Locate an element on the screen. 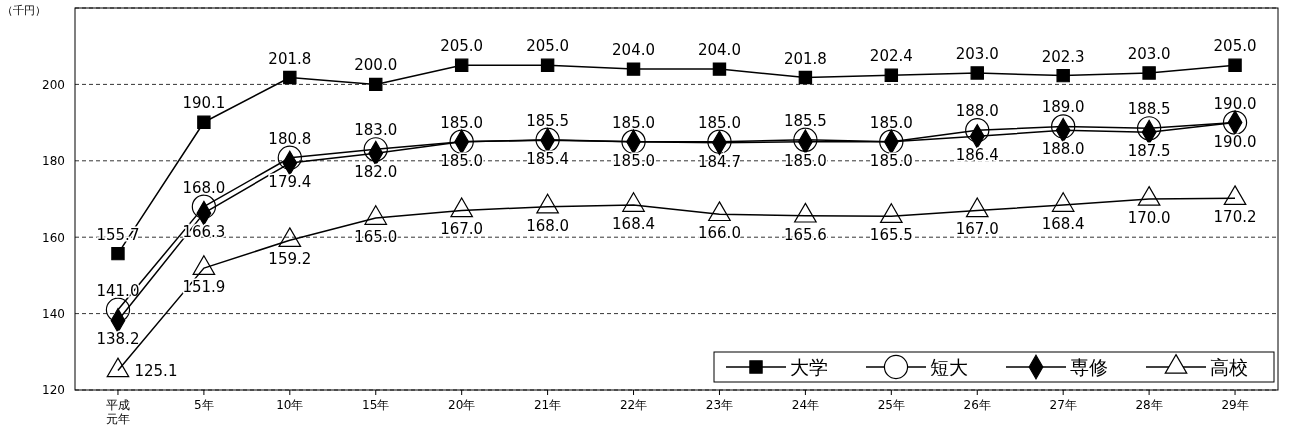  data-label: 159.2 is located at coordinates (290, 259).